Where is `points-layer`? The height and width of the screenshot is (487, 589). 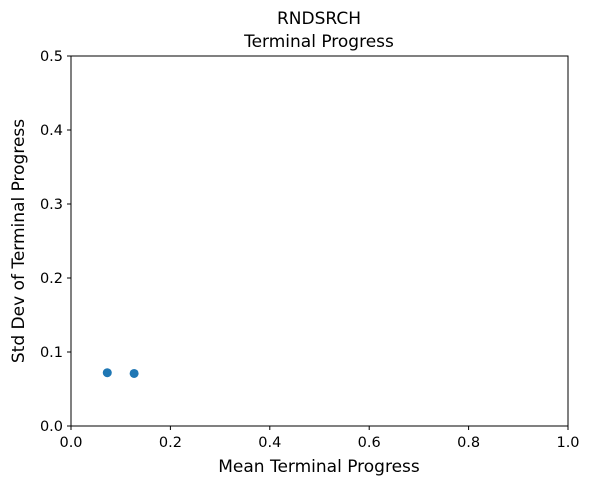
points-layer is located at coordinates (120, 373).